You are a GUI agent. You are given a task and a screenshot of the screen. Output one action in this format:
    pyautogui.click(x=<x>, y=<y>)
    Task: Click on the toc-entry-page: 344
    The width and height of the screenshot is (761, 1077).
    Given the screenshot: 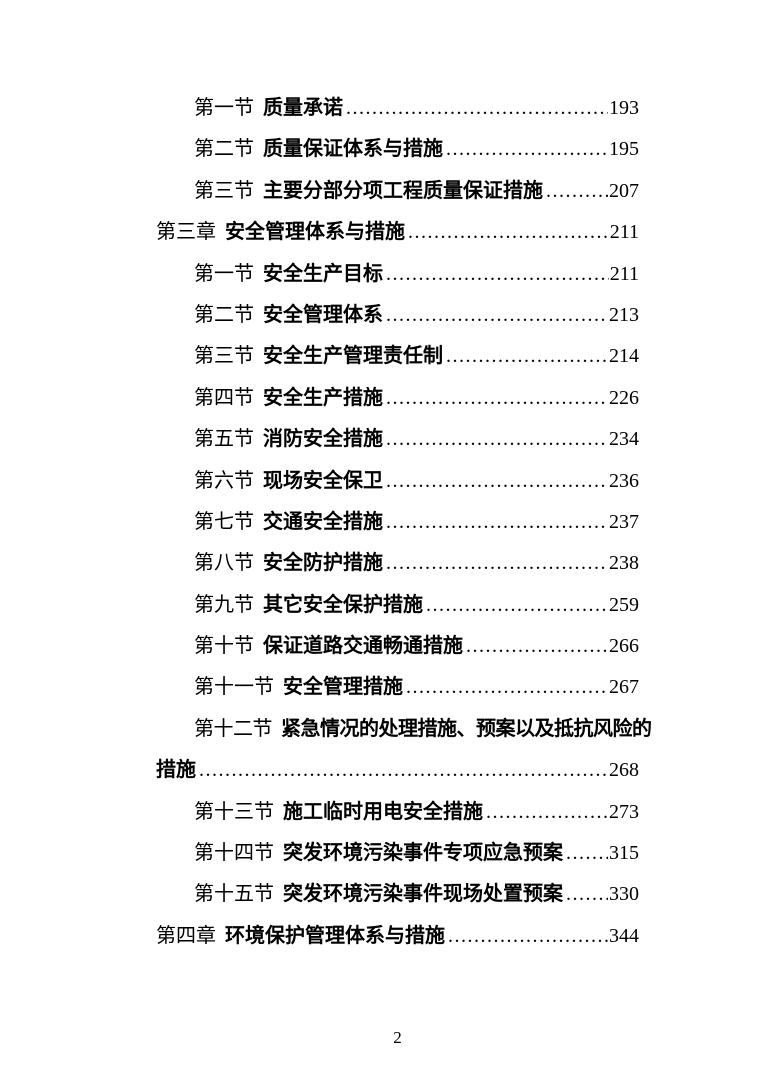 What is the action you would take?
    pyautogui.click(x=624, y=935)
    